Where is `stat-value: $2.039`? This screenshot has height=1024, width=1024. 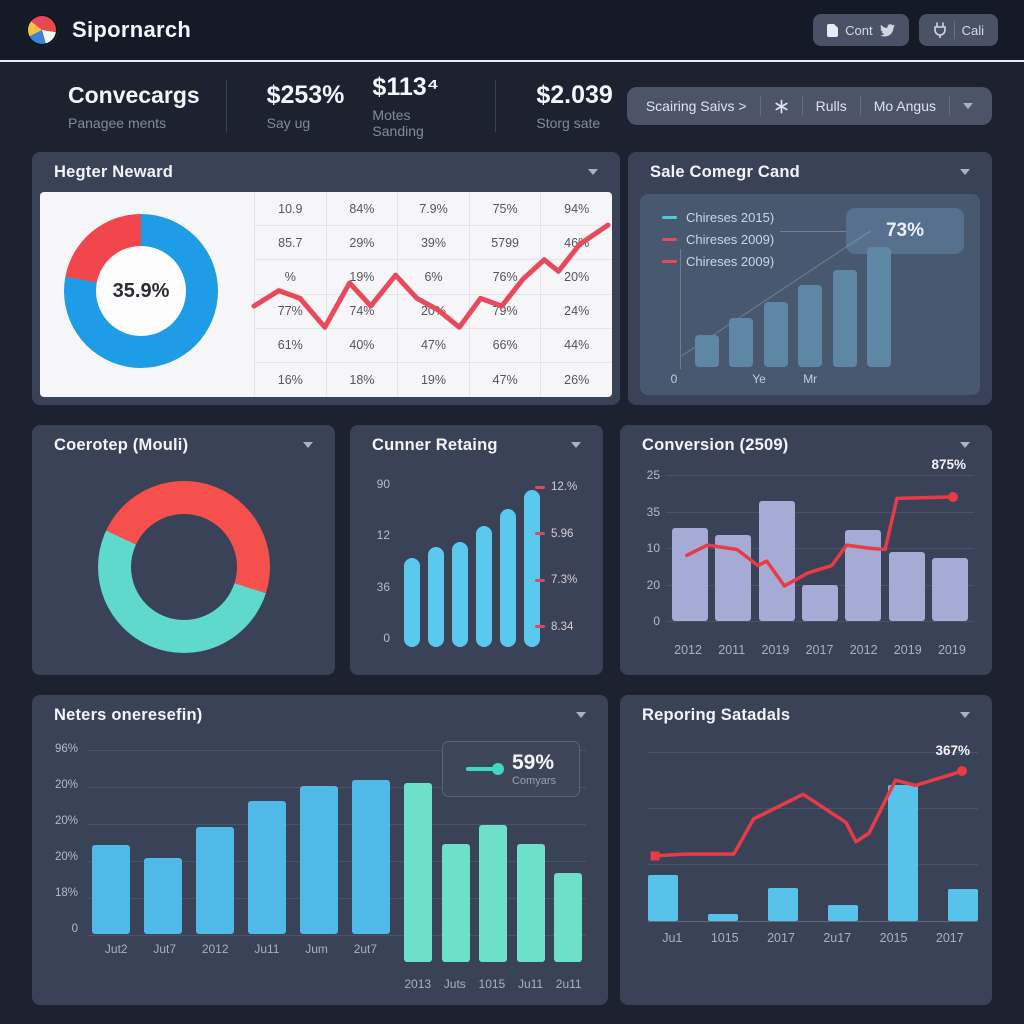 stat-value: $2.039 is located at coordinates (574, 95).